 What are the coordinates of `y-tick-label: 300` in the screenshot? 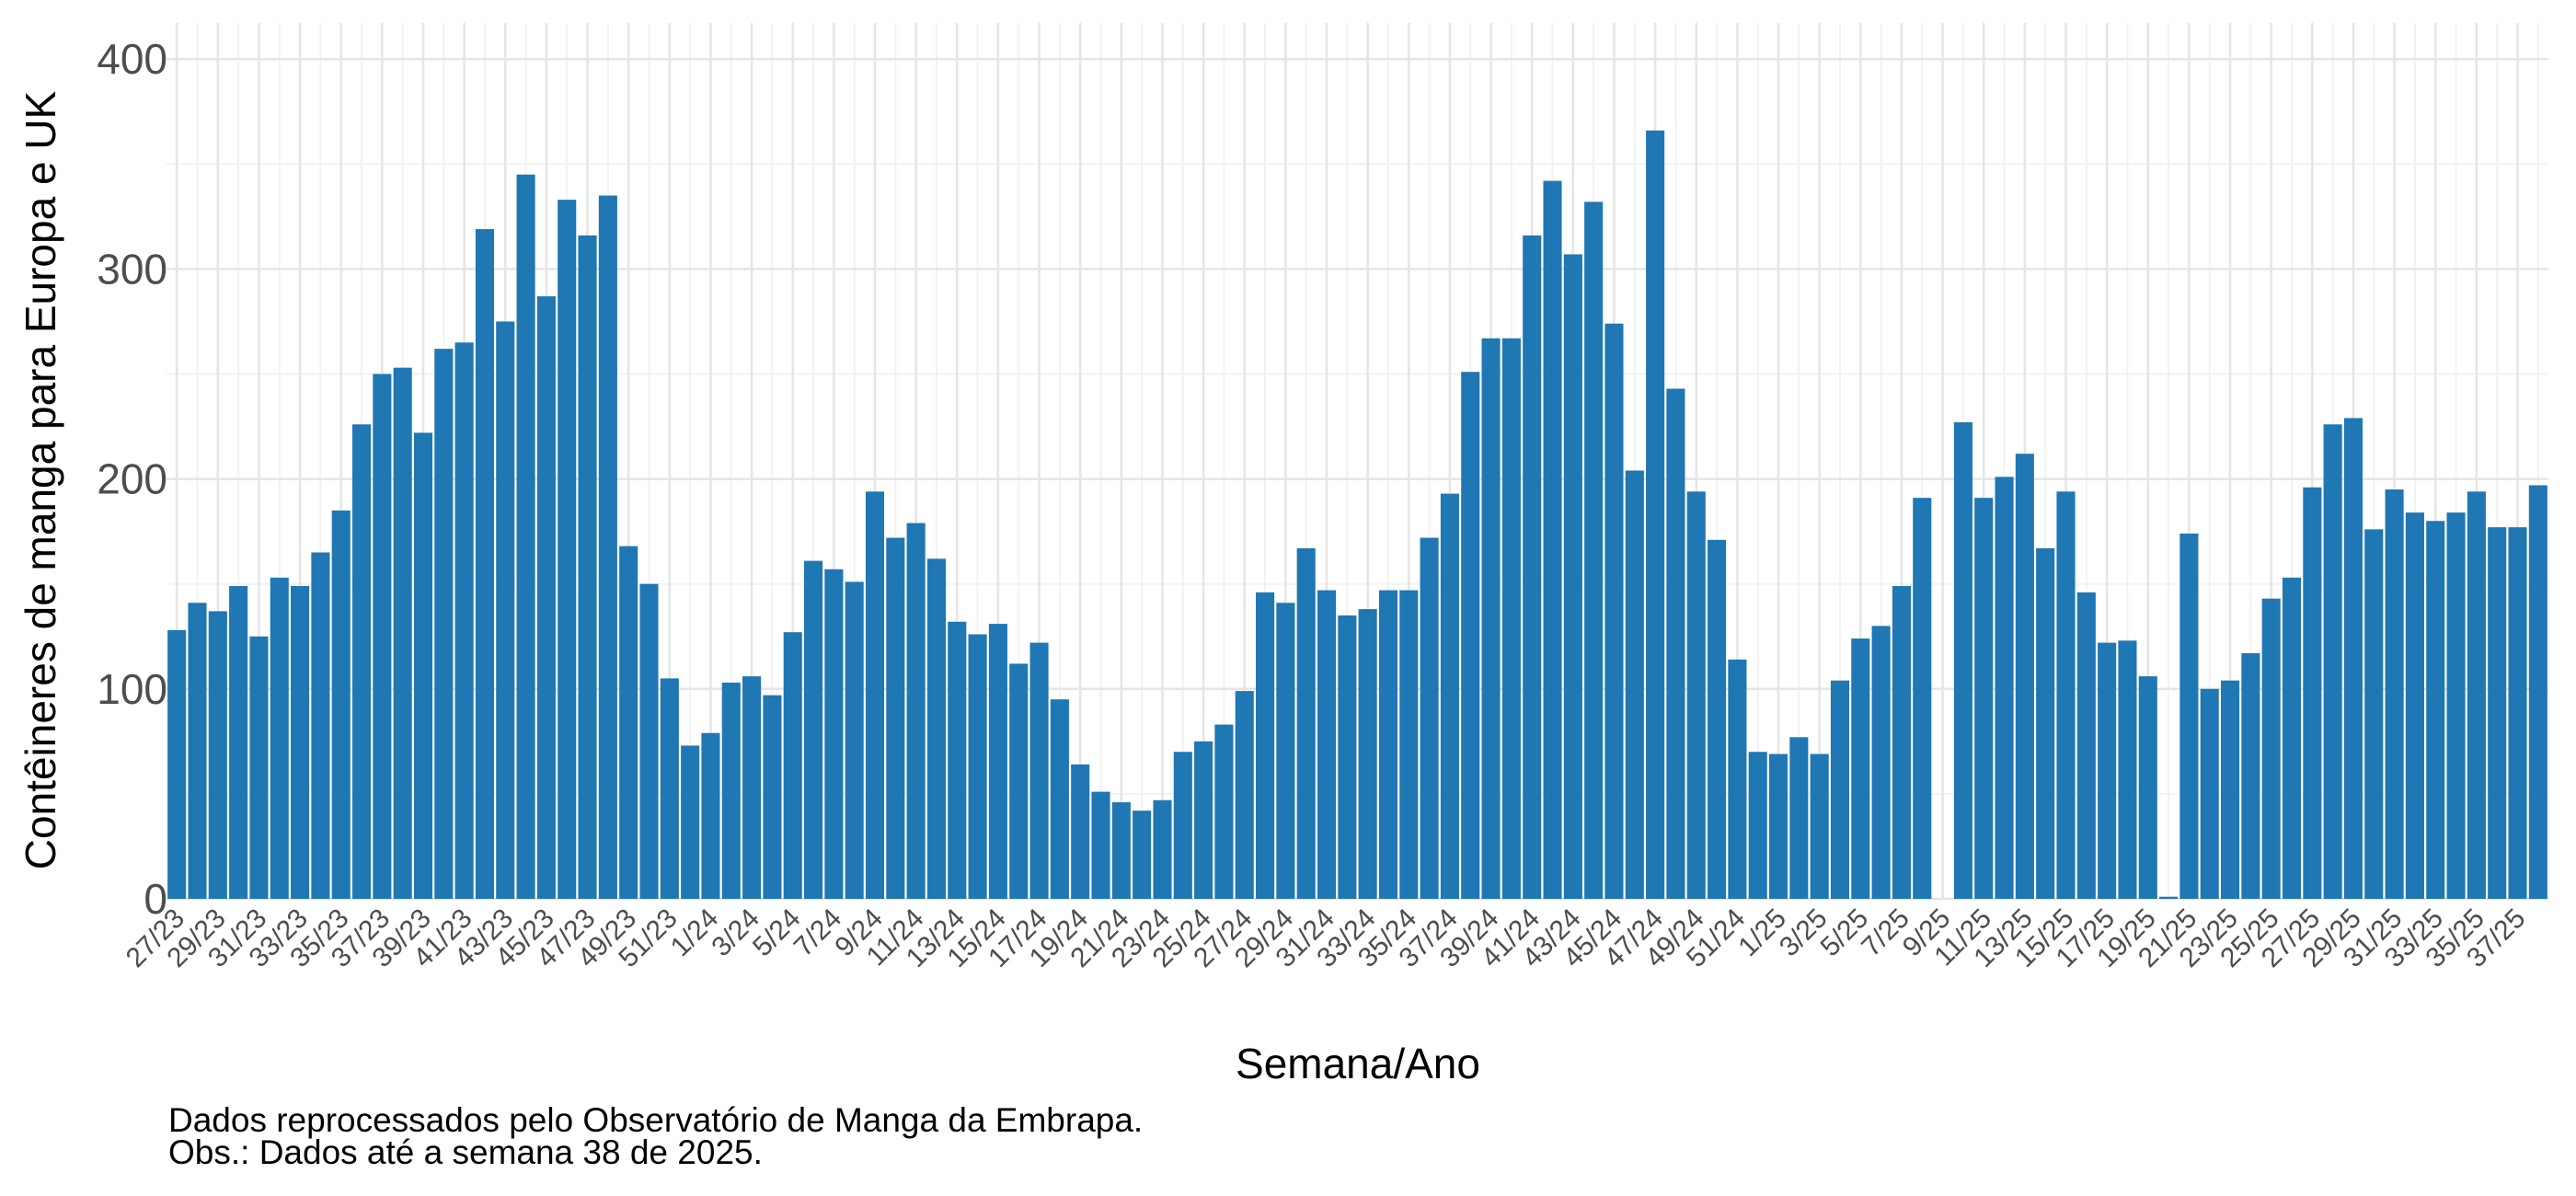 It's located at (132, 269).